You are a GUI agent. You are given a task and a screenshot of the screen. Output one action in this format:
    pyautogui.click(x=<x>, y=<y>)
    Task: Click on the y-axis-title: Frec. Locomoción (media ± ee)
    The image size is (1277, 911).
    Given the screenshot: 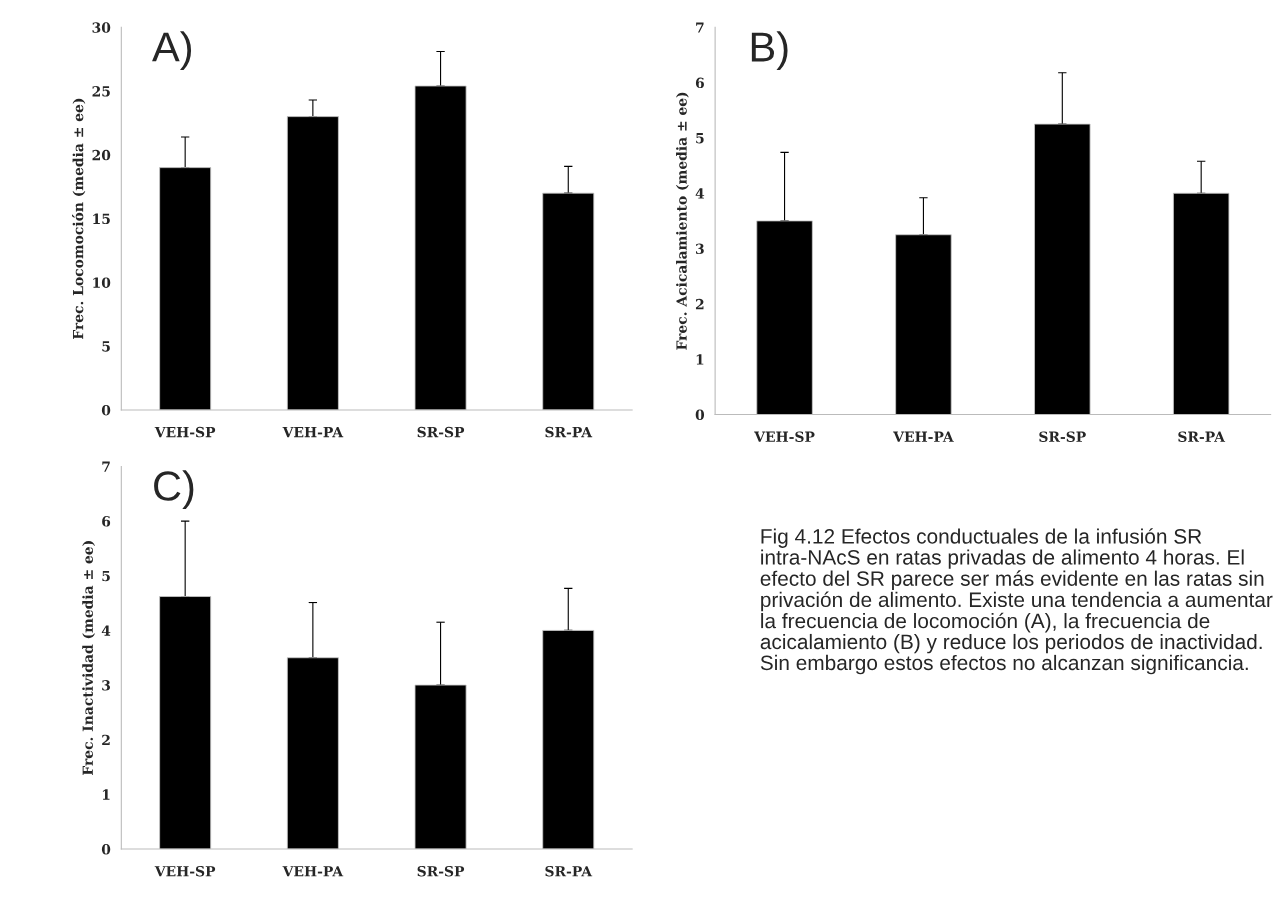 What is the action you would take?
    pyautogui.click(x=79, y=219)
    